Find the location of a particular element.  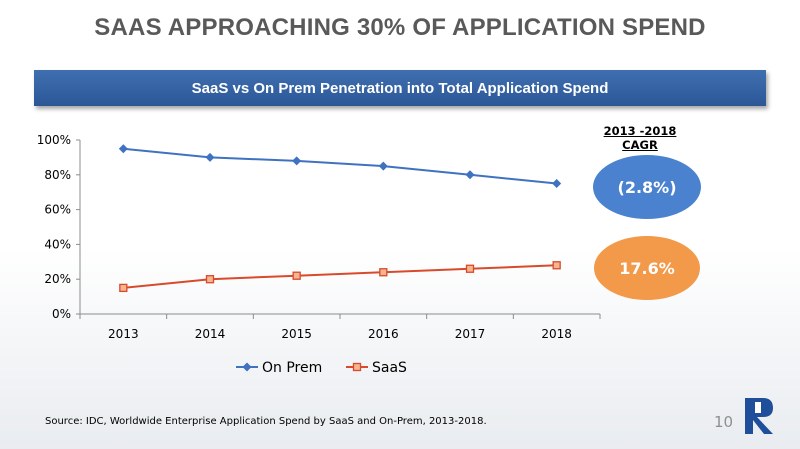

cagr-heading: 2013 -2018 CAGR is located at coordinates (640, 138).